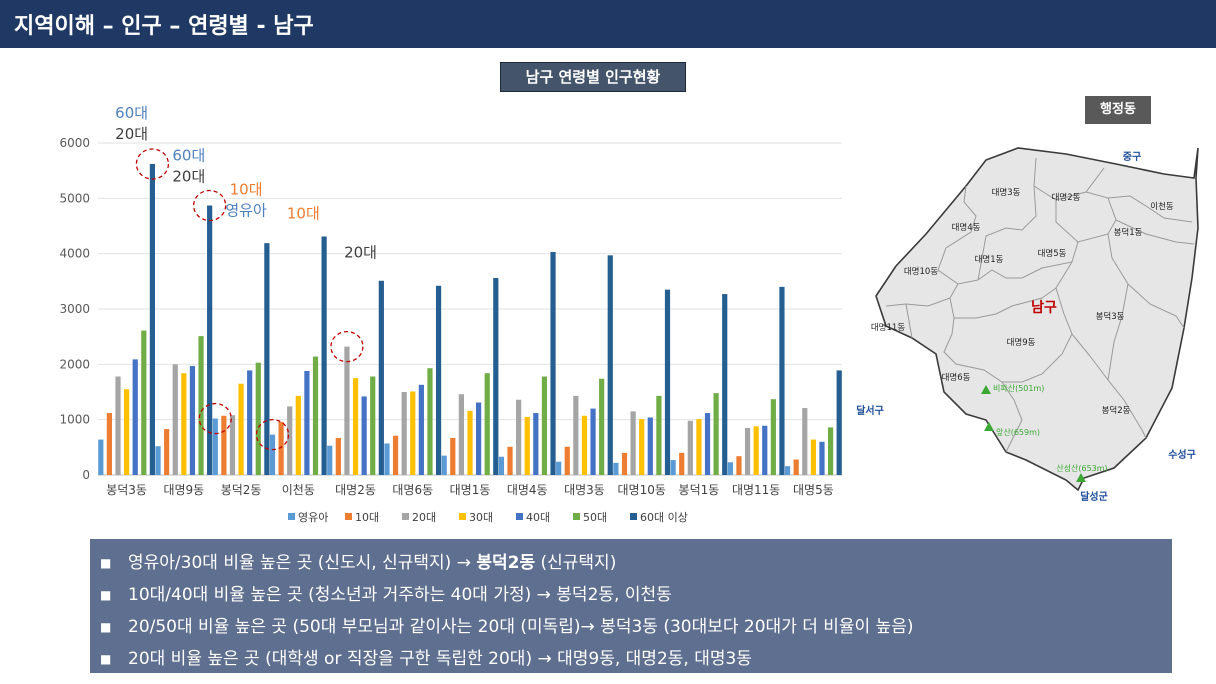 This screenshot has width=1216, height=684. What do you see at coordinates (921, 271) in the screenshot?
I see `map-dong-label: 대명10동` at bounding box center [921, 271].